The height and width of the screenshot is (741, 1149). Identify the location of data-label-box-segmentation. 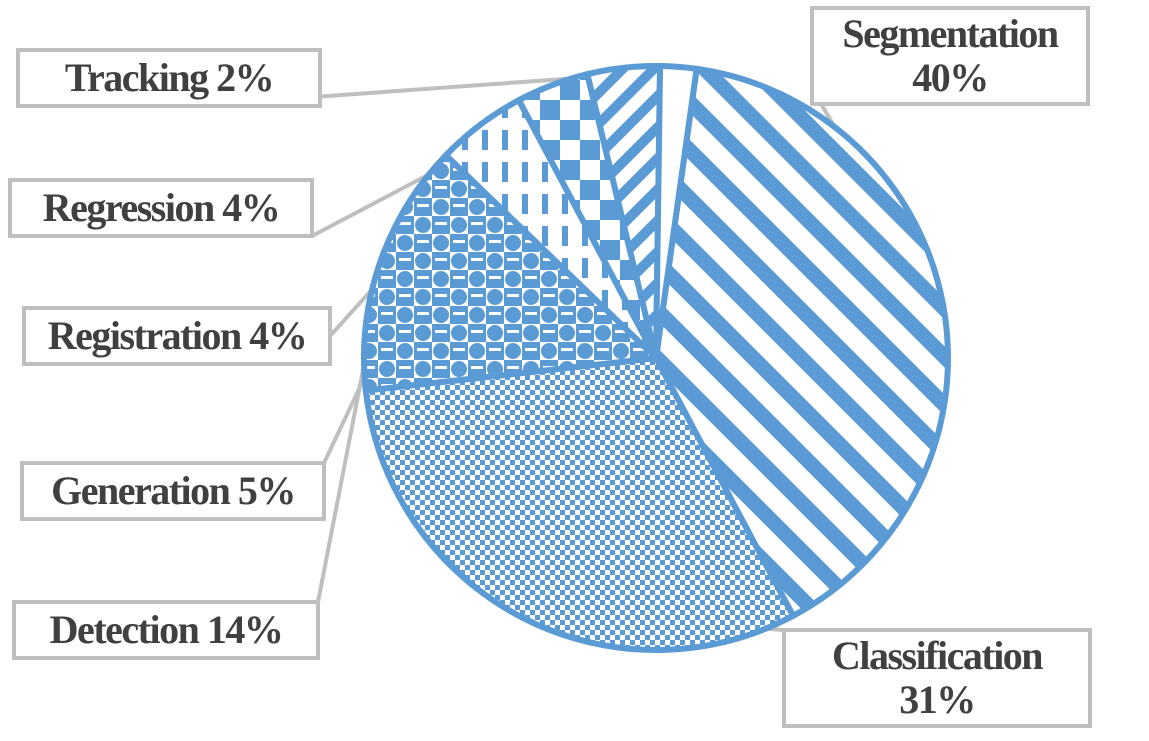
(950, 56).